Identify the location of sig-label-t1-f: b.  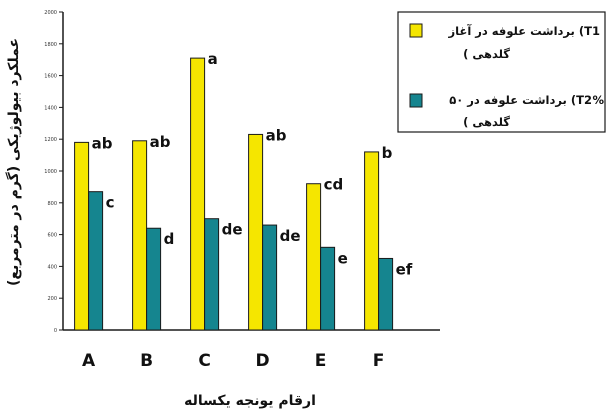
(387, 153).